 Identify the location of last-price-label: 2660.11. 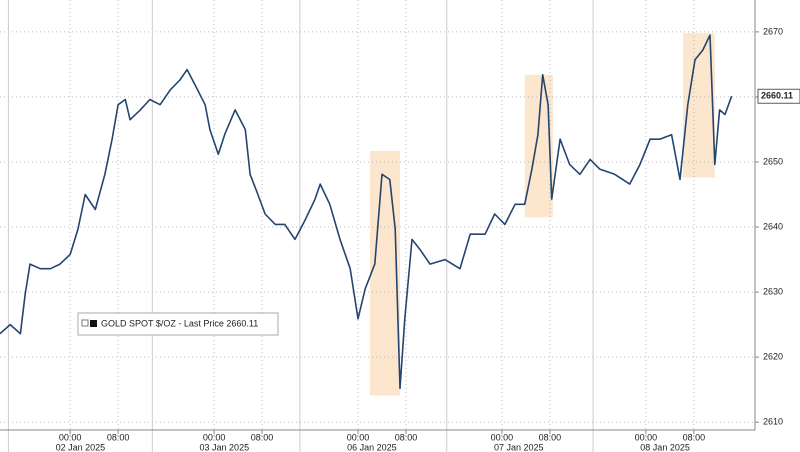
(777, 96).